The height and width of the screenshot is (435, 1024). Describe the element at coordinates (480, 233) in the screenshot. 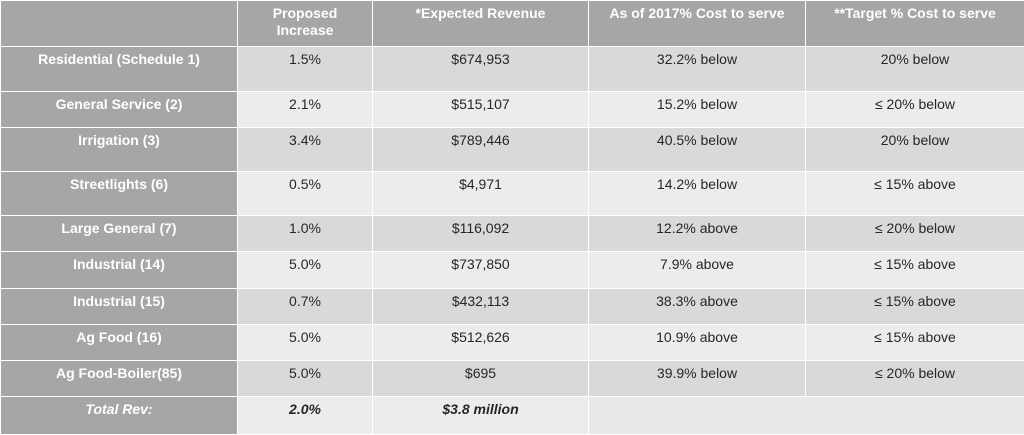

I see `cell-revenue: $116,092` at that location.